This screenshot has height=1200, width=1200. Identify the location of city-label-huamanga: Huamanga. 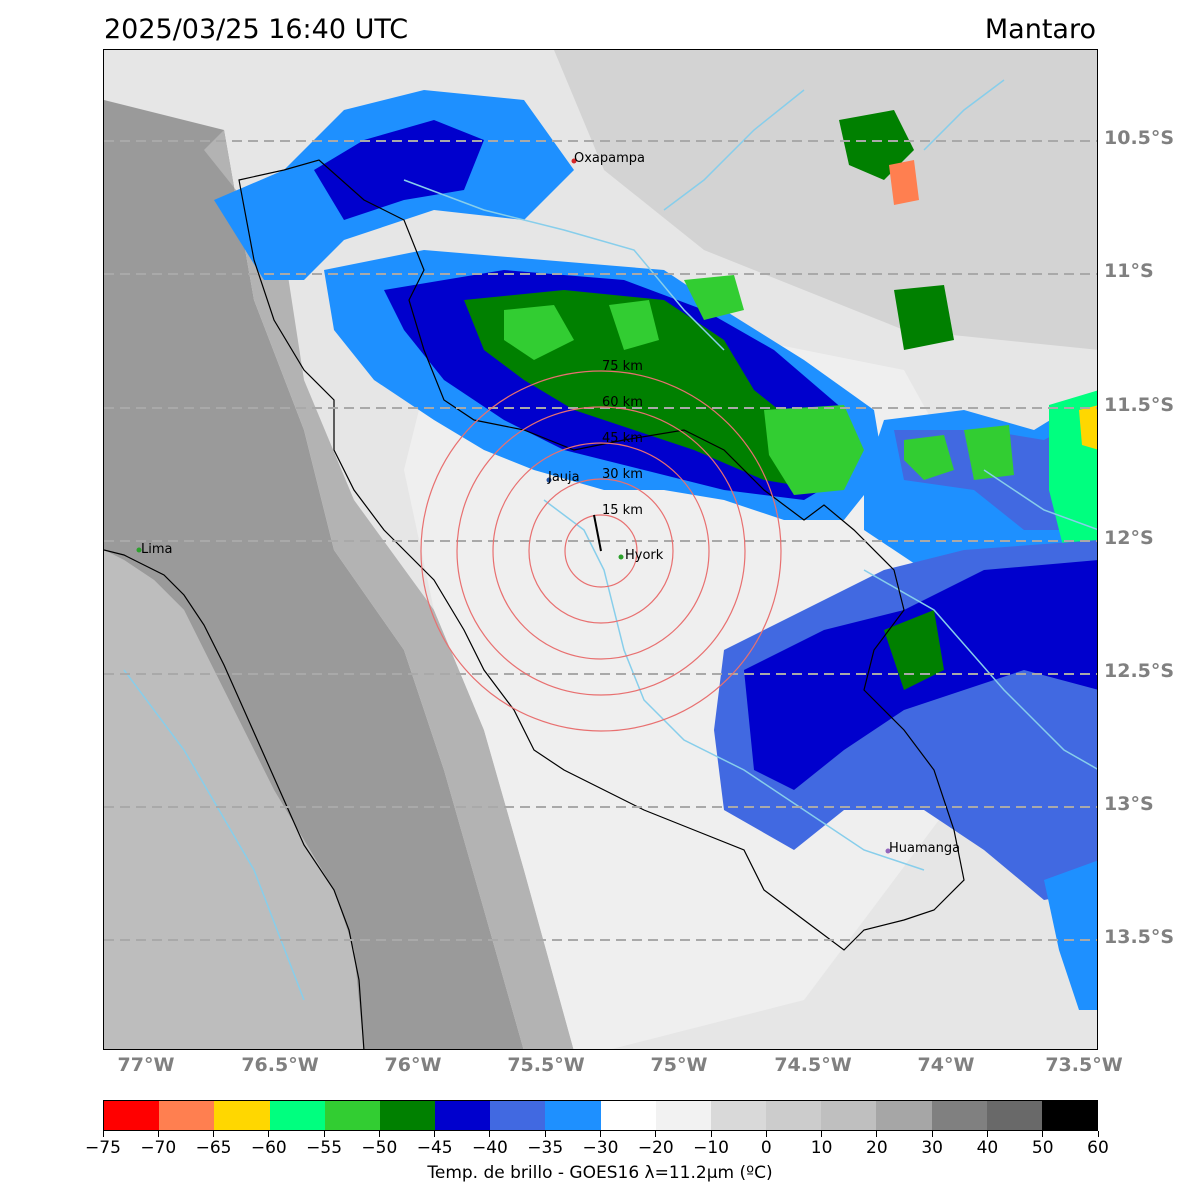
(924, 848).